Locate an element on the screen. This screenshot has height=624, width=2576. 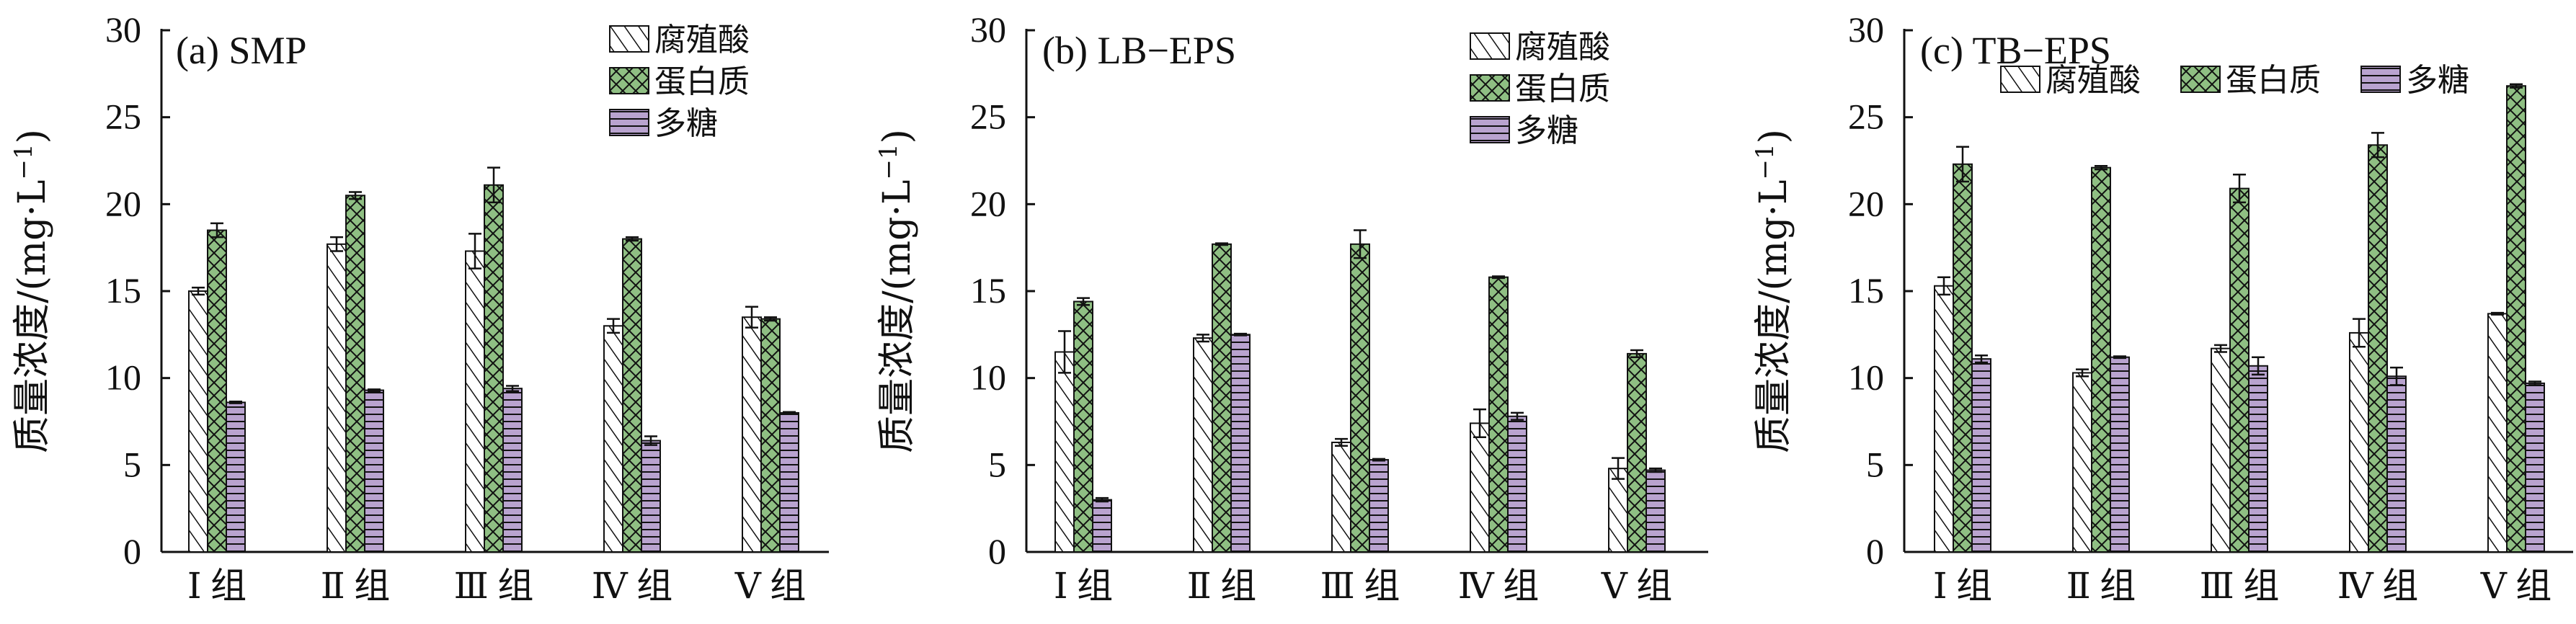
panel-title: (a) SMP is located at coordinates (241, 51).